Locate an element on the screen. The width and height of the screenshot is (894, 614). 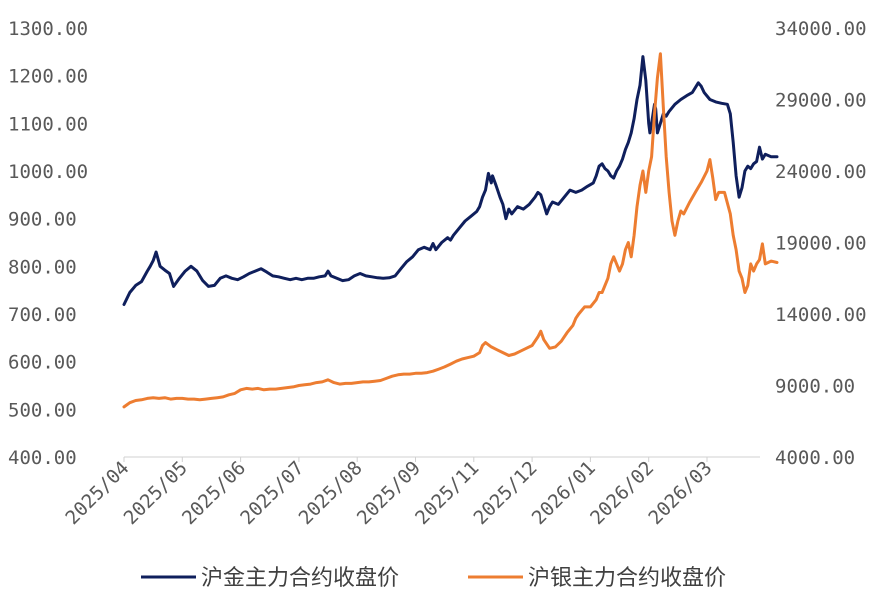
left-axis-tick-label: 400.00 is located at coordinates (42, 458).